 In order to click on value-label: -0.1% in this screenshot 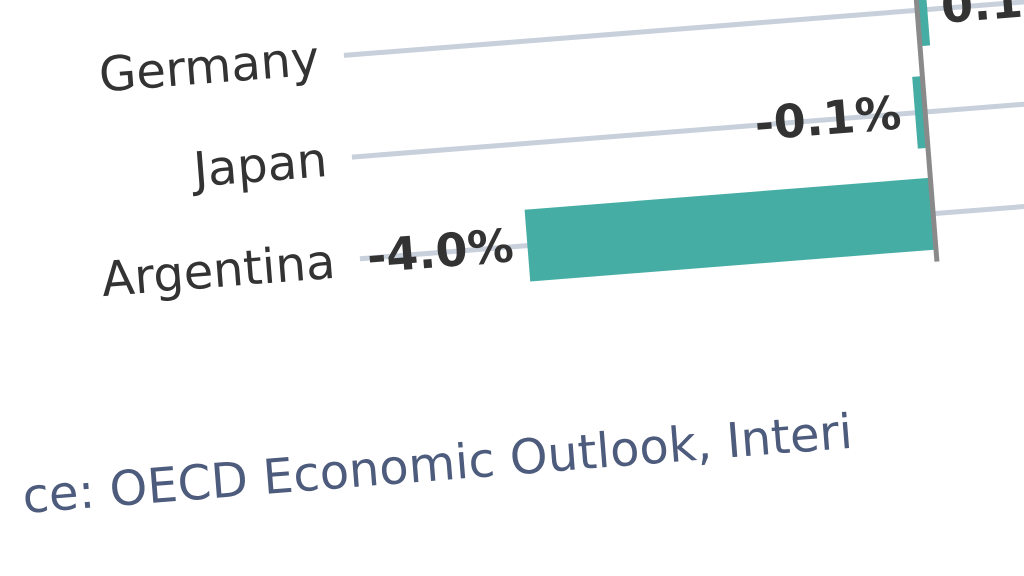, I will do `click(828, 117)`.